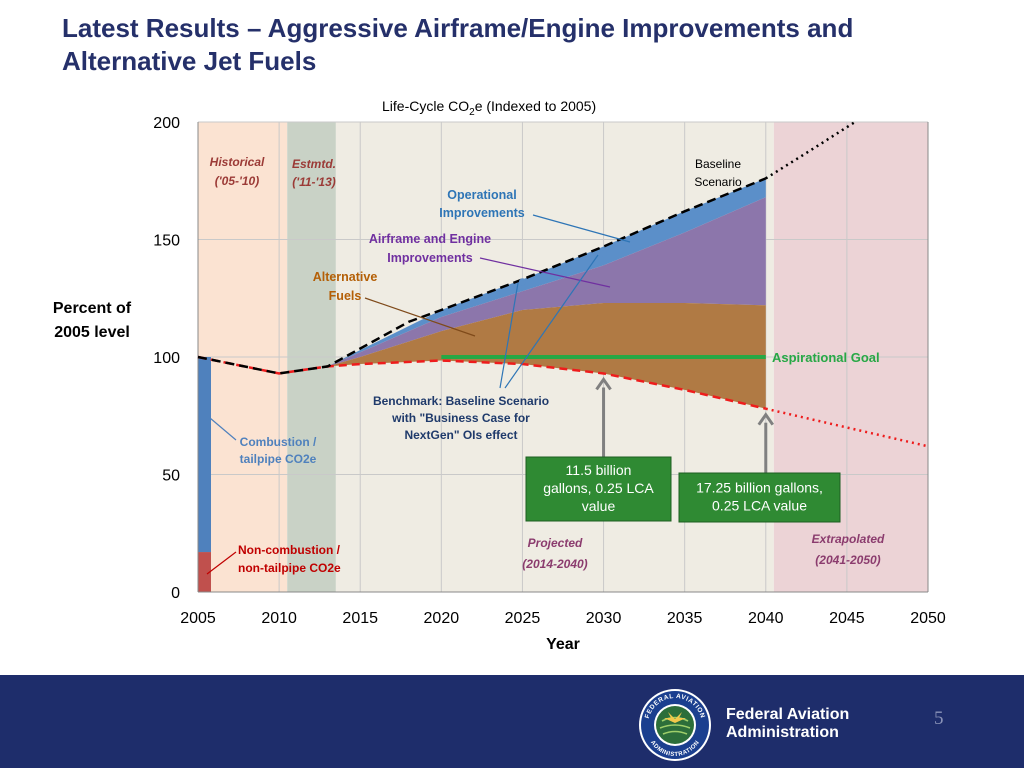 This screenshot has width=1024, height=768. What do you see at coordinates (92, 308) in the screenshot?
I see `y-axis-label-line-1: Percent of` at bounding box center [92, 308].